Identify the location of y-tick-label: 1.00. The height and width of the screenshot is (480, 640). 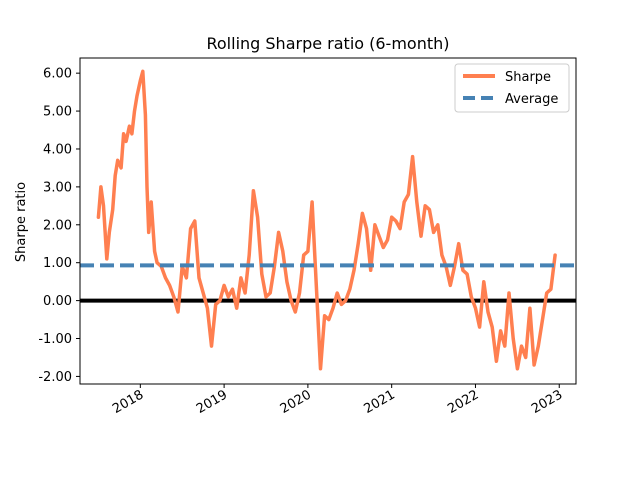
(57, 263).